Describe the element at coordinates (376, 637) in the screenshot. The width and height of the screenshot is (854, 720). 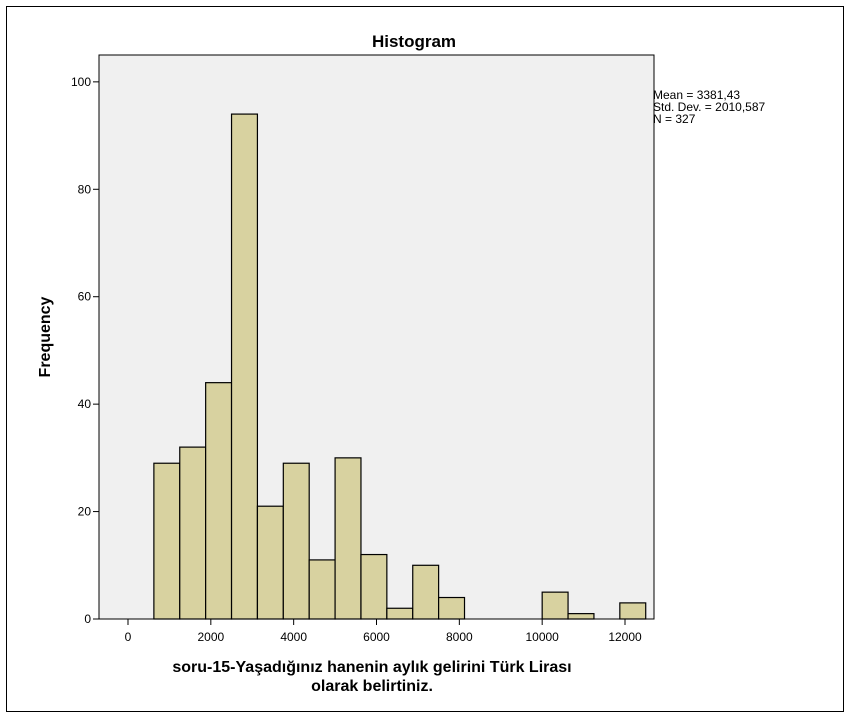
I see `x-tick-label: 6000` at that location.